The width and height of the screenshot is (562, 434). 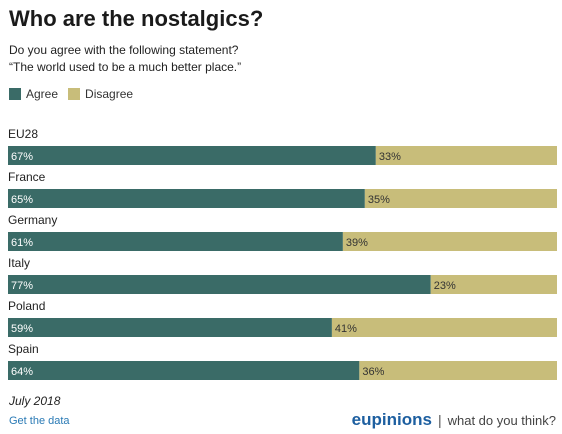 What do you see at coordinates (19, 263) in the screenshot?
I see `category-label: Italy` at bounding box center [19, 263].